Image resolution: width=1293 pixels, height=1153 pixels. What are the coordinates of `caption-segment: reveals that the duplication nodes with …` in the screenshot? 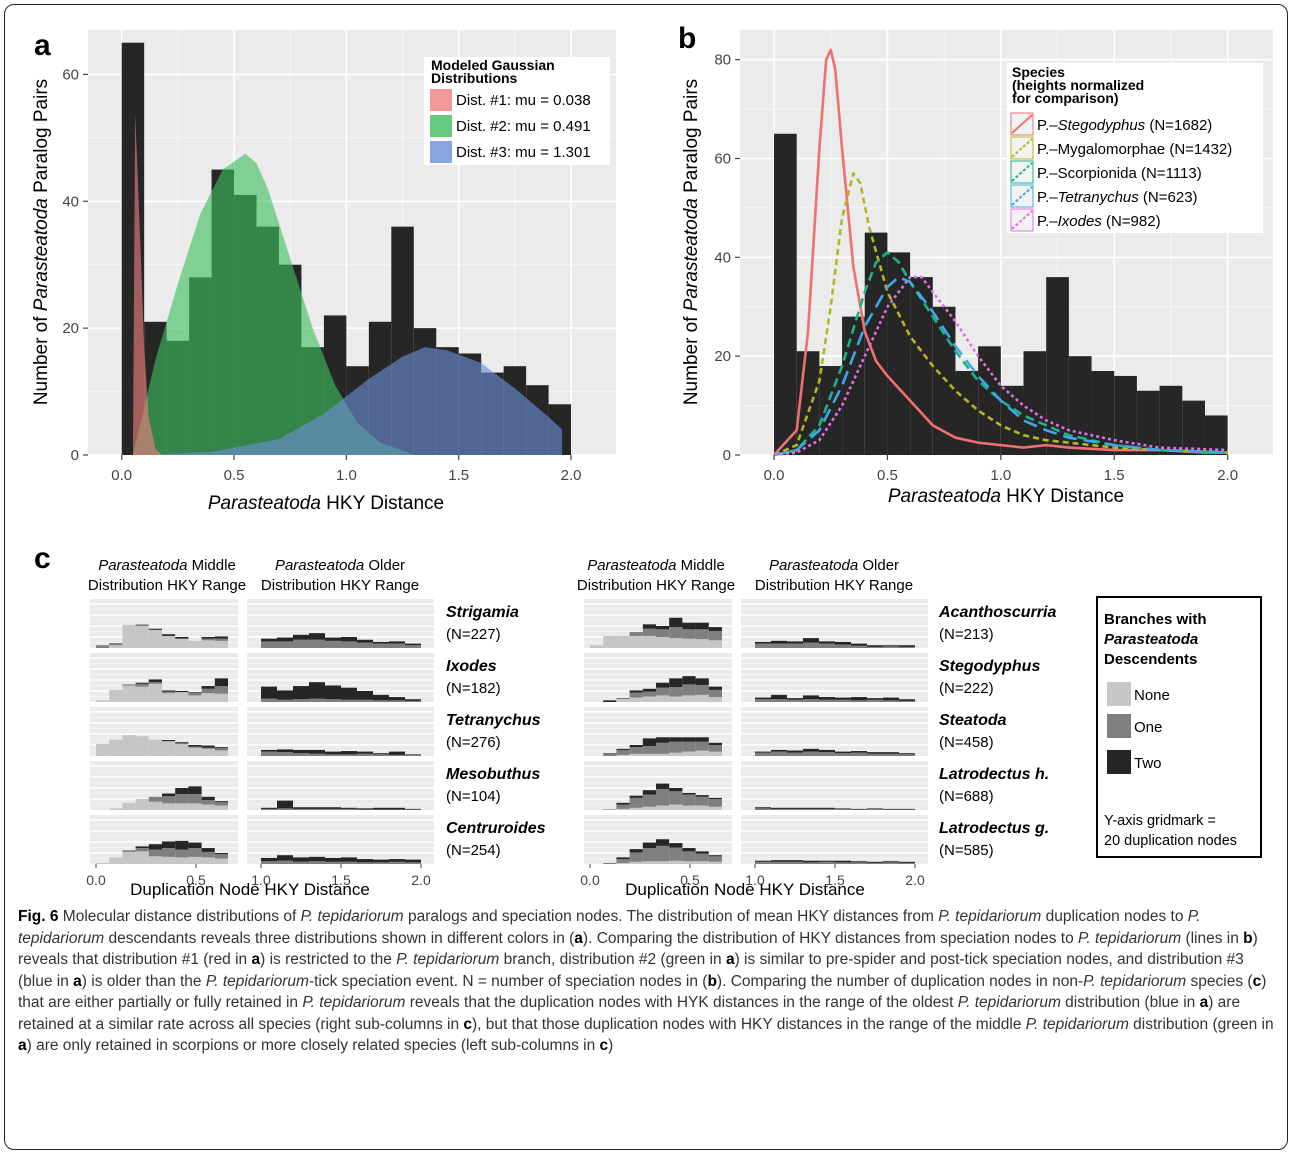 It's located at (681, 1002).